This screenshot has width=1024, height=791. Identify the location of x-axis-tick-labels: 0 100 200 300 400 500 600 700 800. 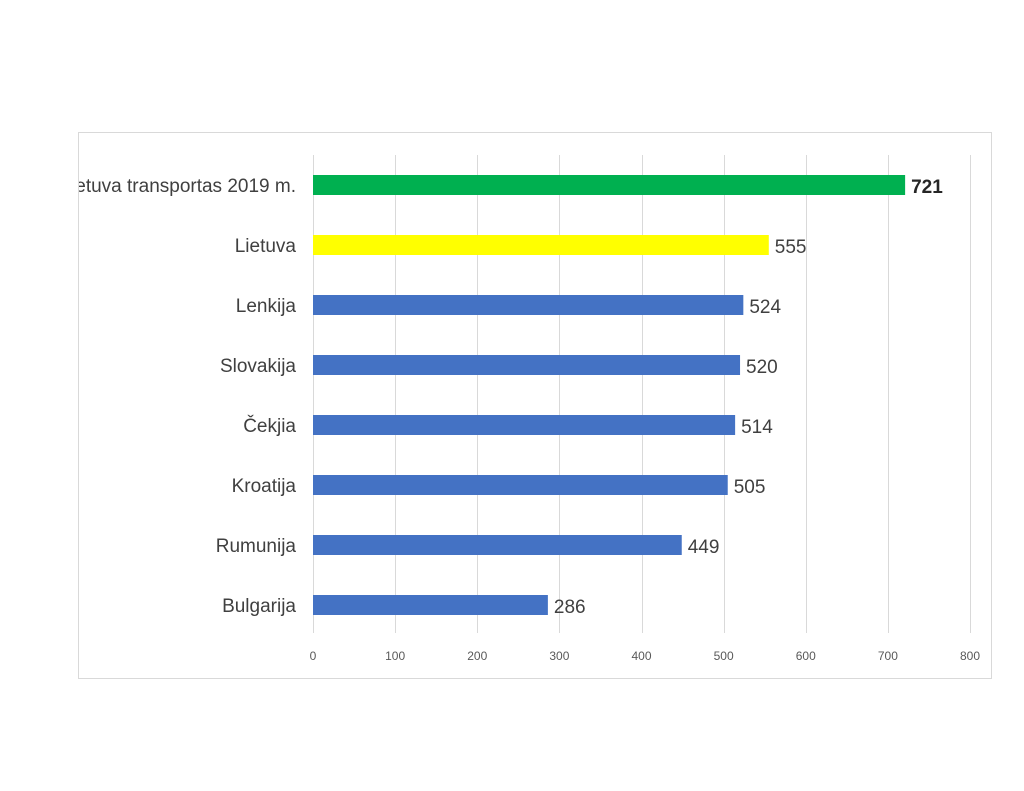
(645, 656).